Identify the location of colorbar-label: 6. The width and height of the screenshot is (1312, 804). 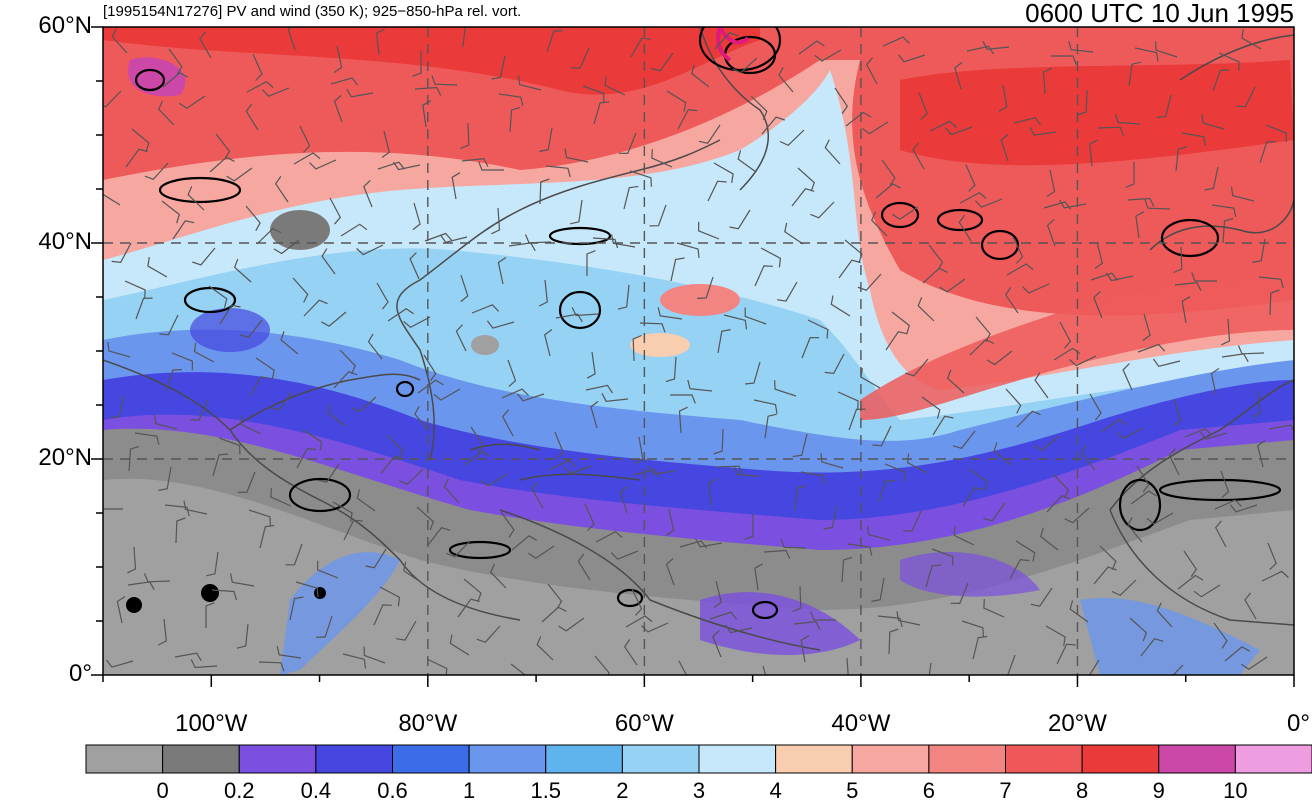
(928, 790).